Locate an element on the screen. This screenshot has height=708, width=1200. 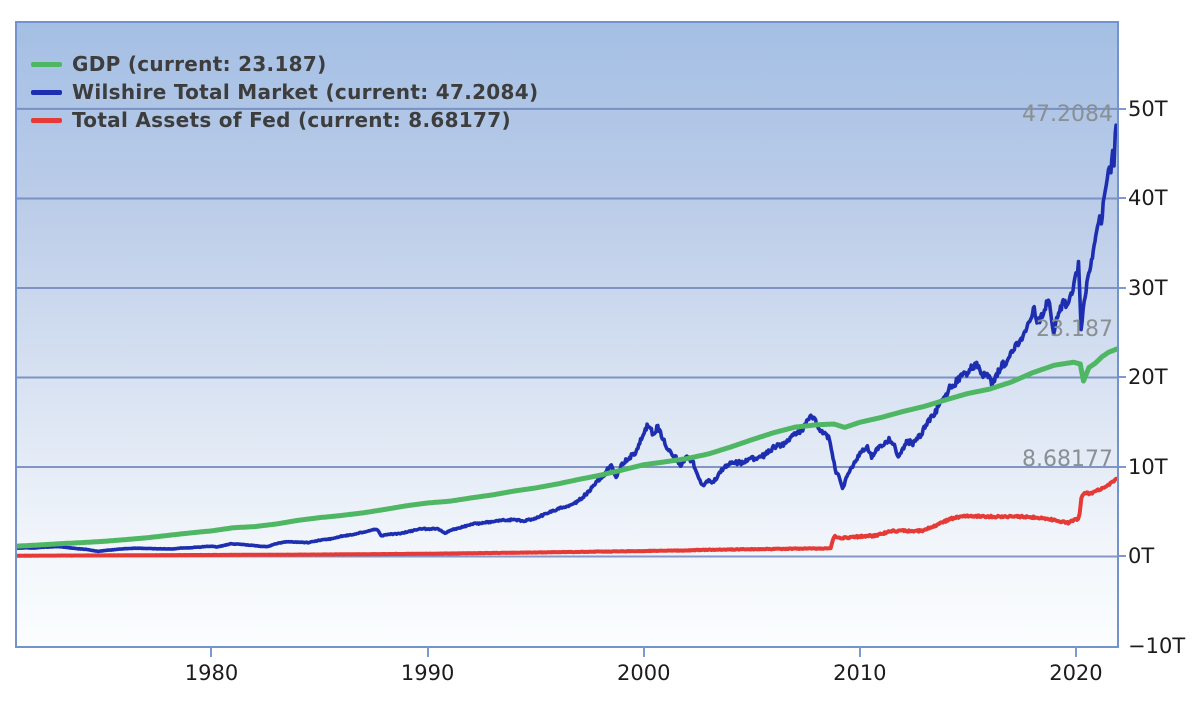
y-axis-tick-label: 0T is located at coordinates (1141, 556).